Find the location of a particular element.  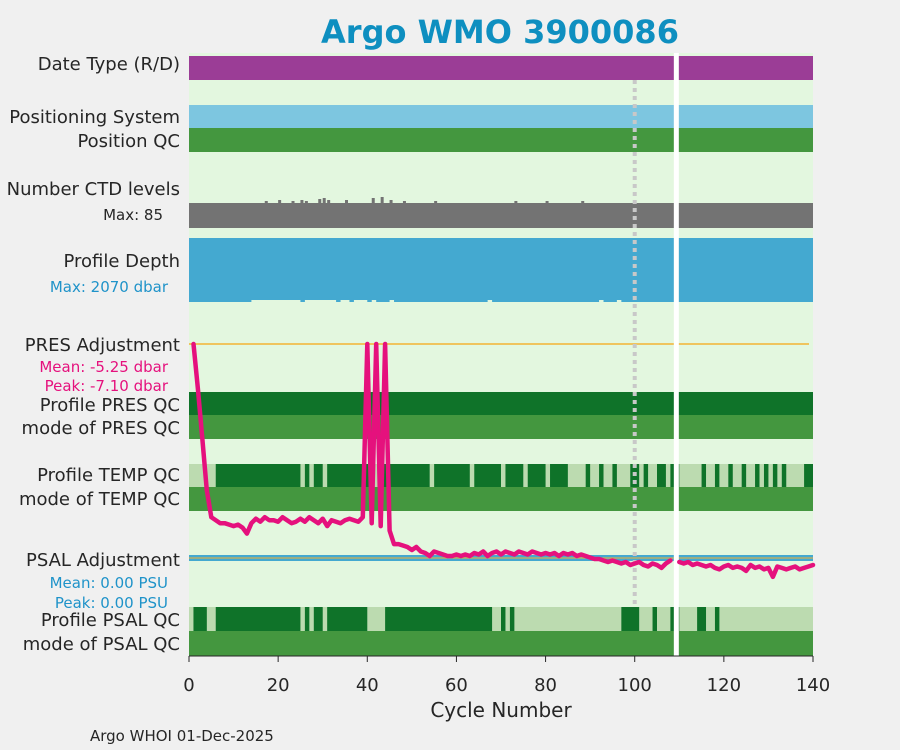

label-mode-psal-qc: mode of PSAL QC is located at coordinates (101, 644).